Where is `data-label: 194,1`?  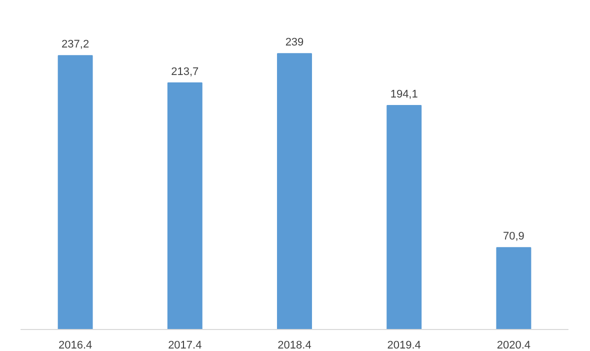 data-label: 194,1 is located at coordinates (404, 94).